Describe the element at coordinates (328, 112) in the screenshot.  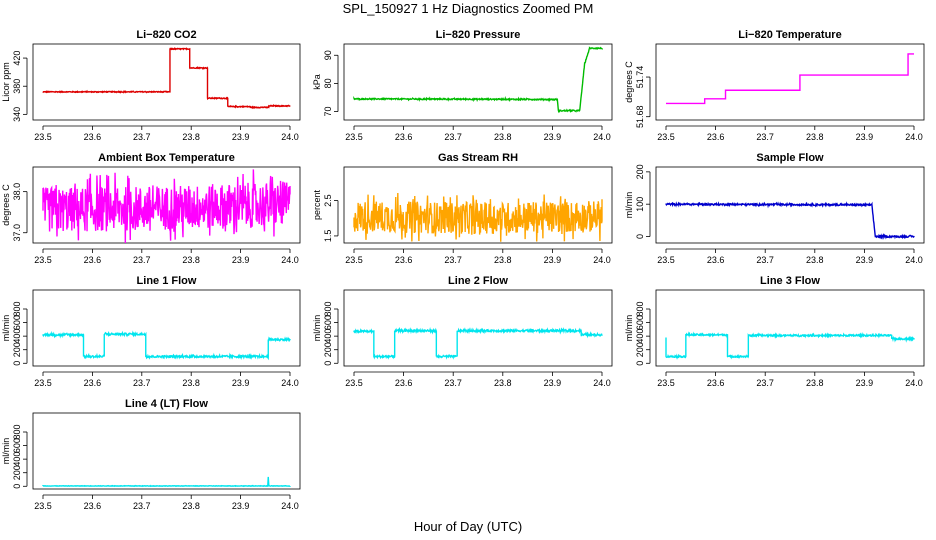
I see `y-tick-label: 70` at that location.